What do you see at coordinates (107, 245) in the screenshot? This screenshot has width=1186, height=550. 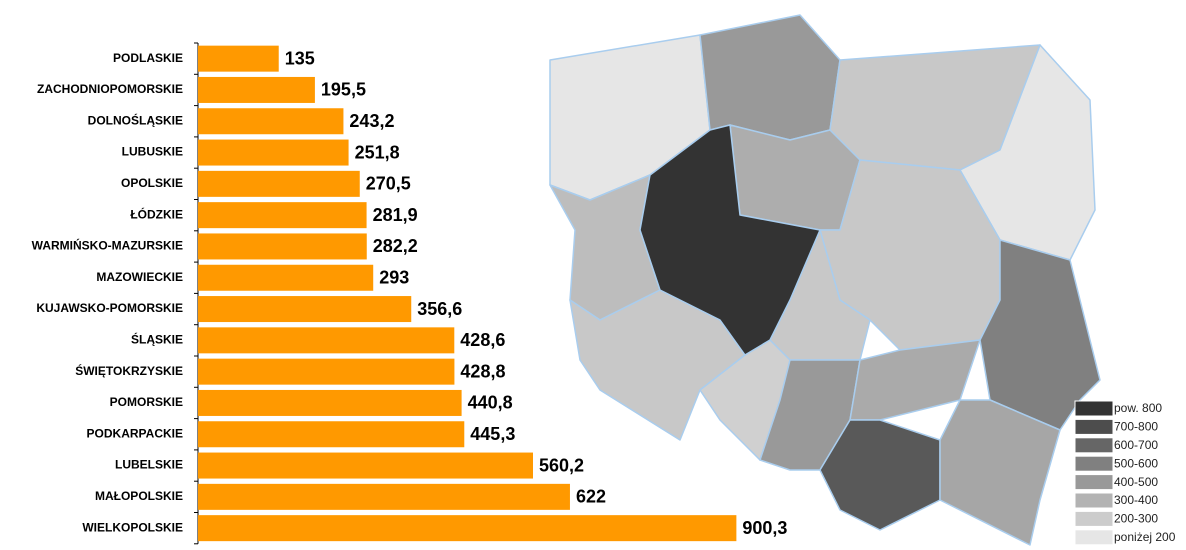 I see `category-label: WARMIŃSKO-MAZURSKIE` at bounding box center [107, 245].